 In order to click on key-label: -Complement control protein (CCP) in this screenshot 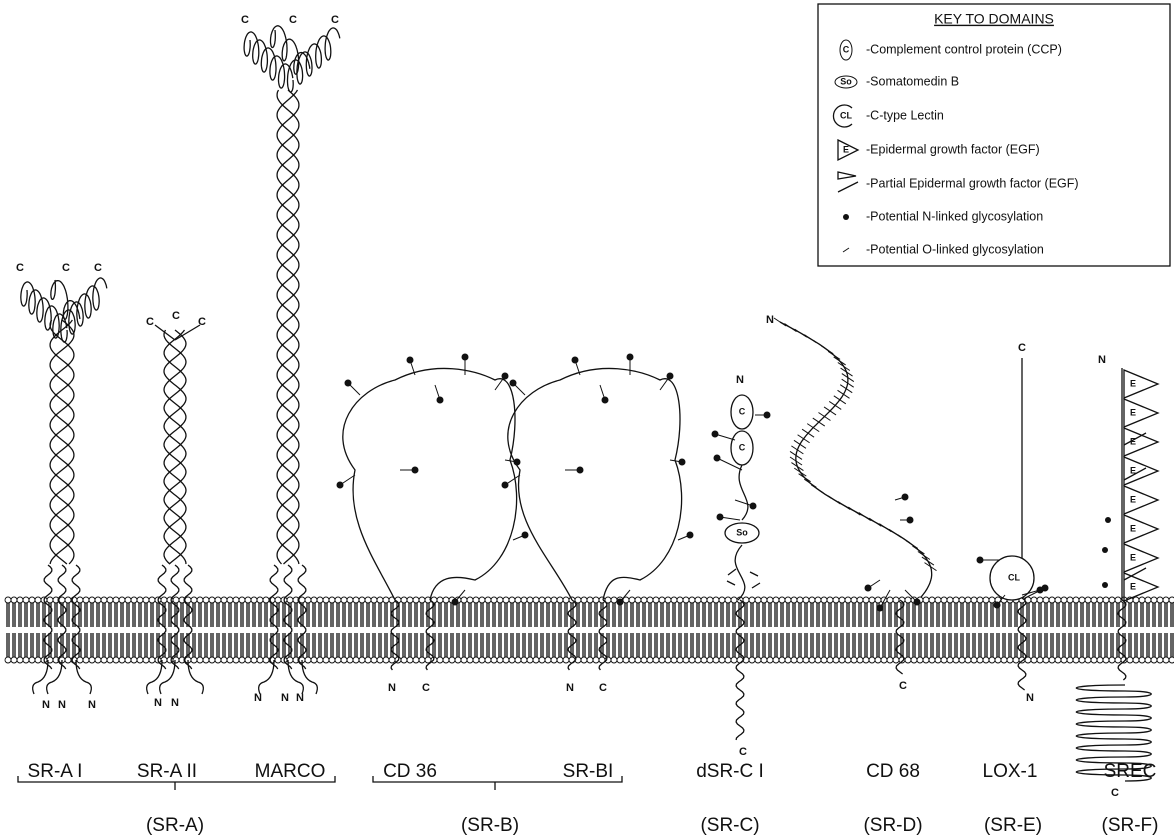, I will do `click(964, 49)`.